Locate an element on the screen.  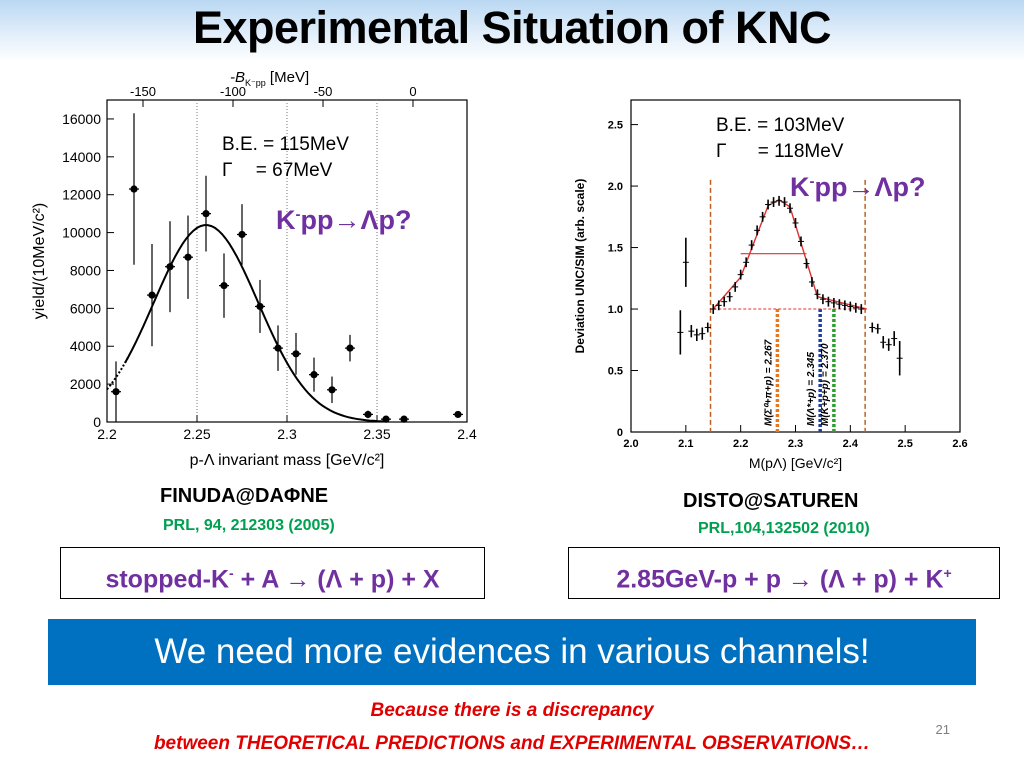
x-tick-label: 2.6 is located at coordinates (959, 444).